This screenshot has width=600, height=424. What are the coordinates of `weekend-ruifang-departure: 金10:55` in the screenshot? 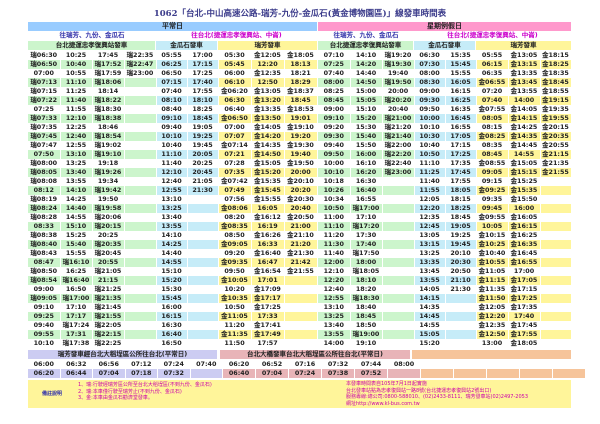 It's located at (492, 262).